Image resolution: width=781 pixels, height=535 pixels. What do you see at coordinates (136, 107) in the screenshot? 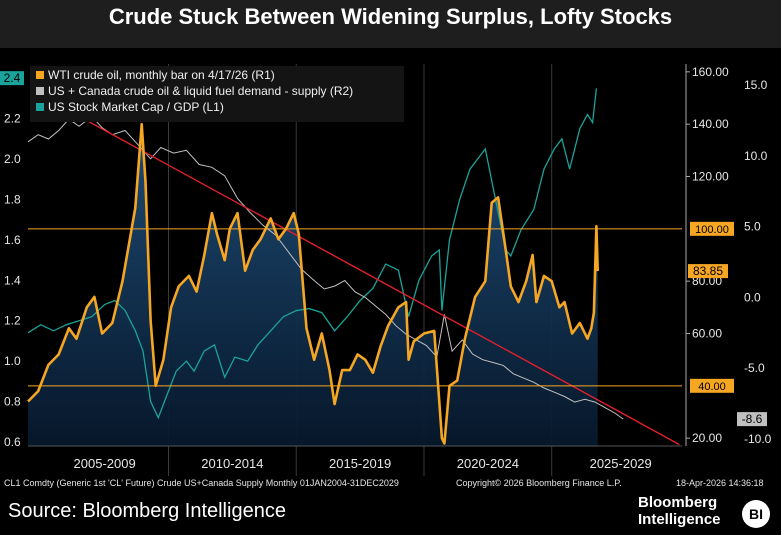
I see `legend-entry: US Stock Market Cap / GDP (L1)` at bounding box center [136, 107].